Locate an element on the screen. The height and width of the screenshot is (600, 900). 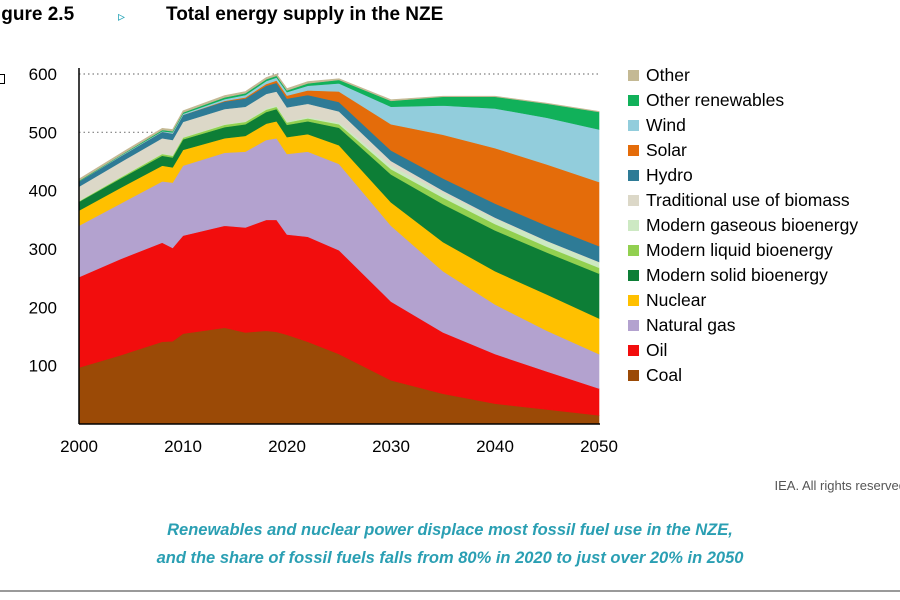
legend-label-natural-gas: Natural gas is located at coordinates (691, 325).